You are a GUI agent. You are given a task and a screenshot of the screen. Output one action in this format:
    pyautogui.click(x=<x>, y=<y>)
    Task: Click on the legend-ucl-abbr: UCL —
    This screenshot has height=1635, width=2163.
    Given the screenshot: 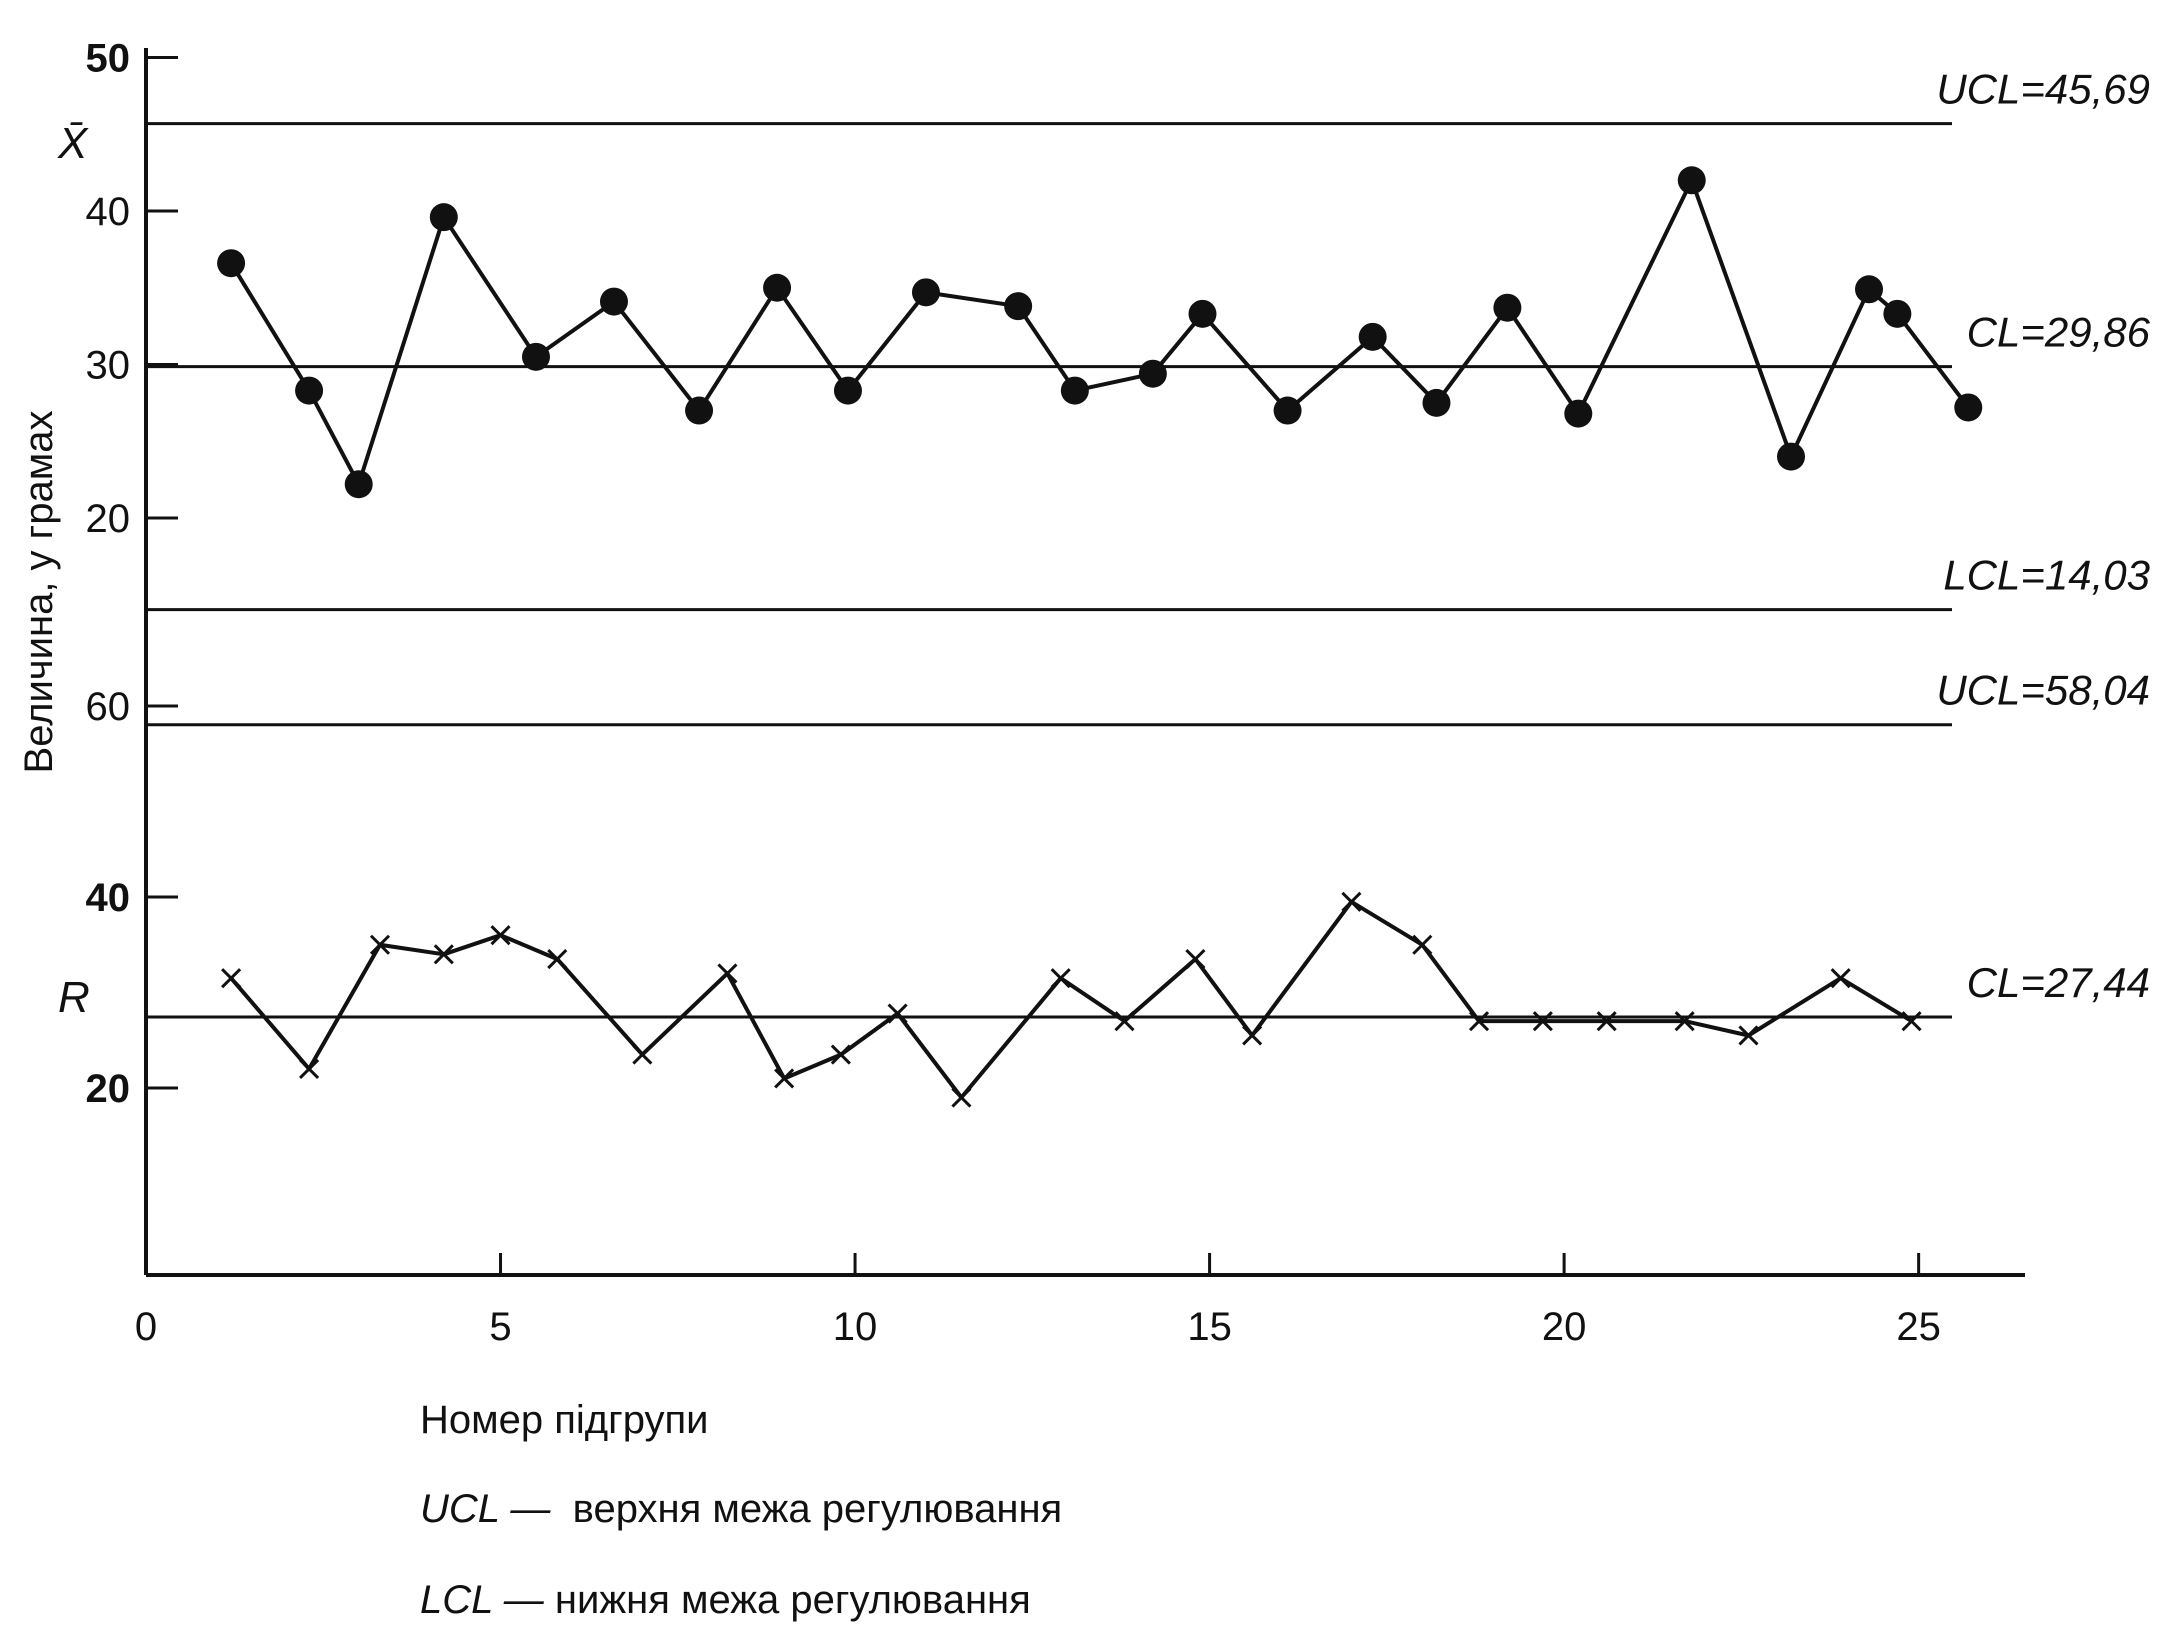 What is the action you would take?
    pyautogui.click(x=485, y=1509)
    